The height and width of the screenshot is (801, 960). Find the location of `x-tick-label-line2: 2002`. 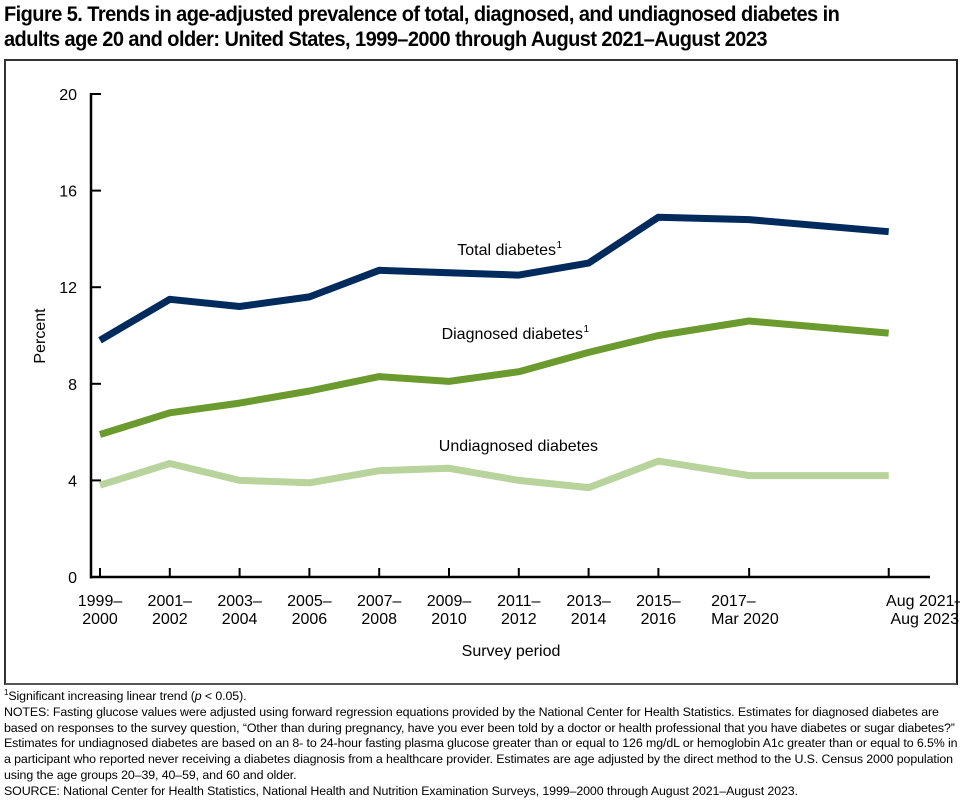

x-tick-label-line2: 2002 is located at coordinates (170, 619).